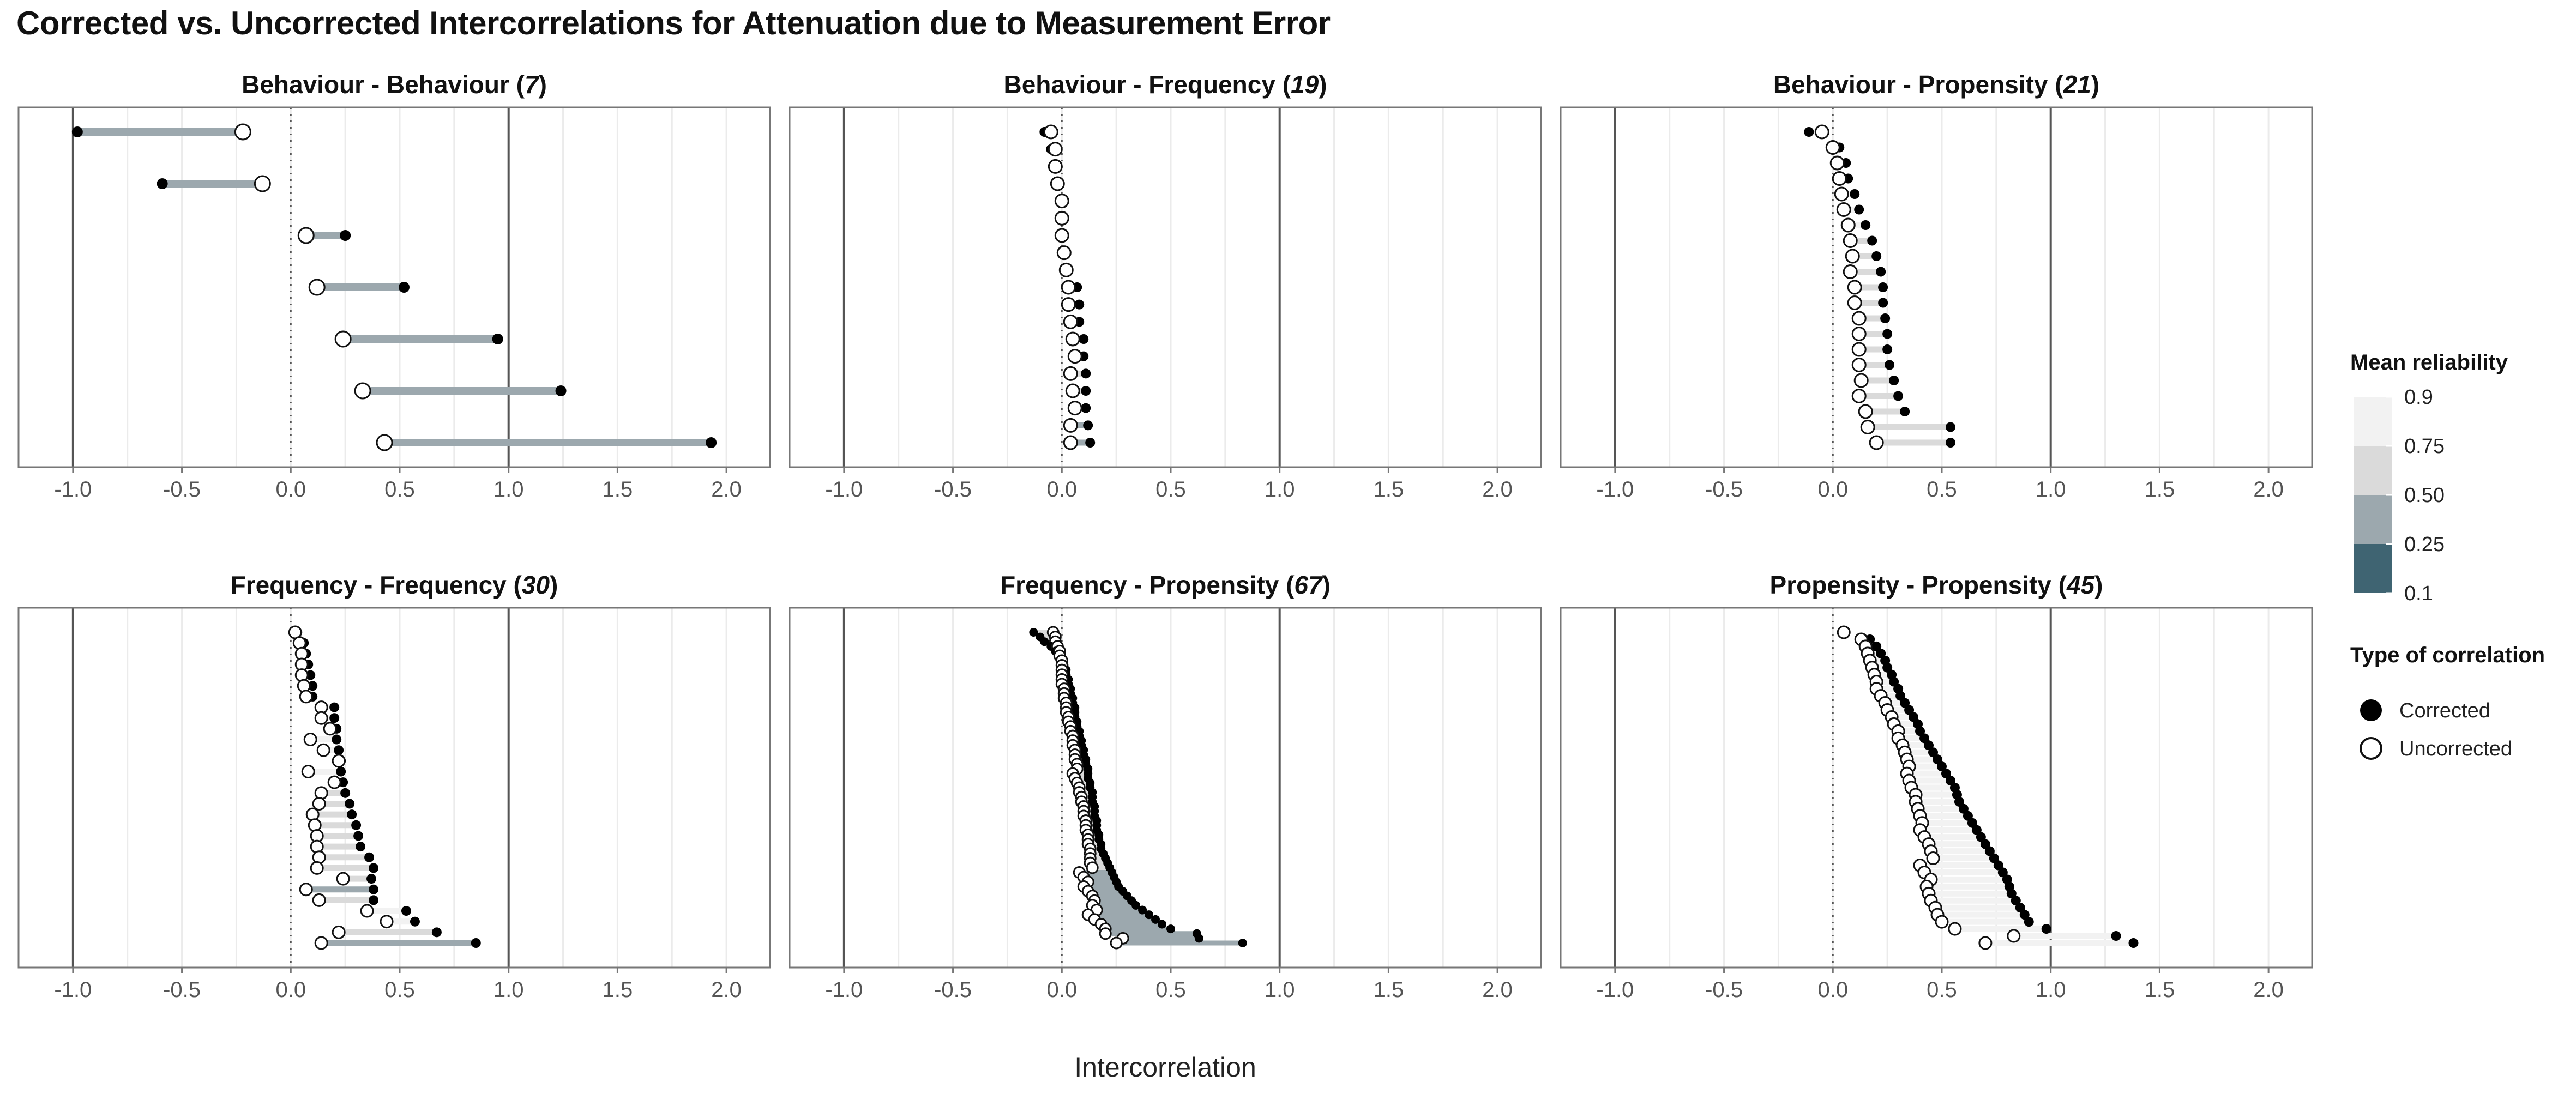 The width and height of the screenshot is (2576, 1094). I want to click on legend-uncorrected-icon, so click(2371, 748).